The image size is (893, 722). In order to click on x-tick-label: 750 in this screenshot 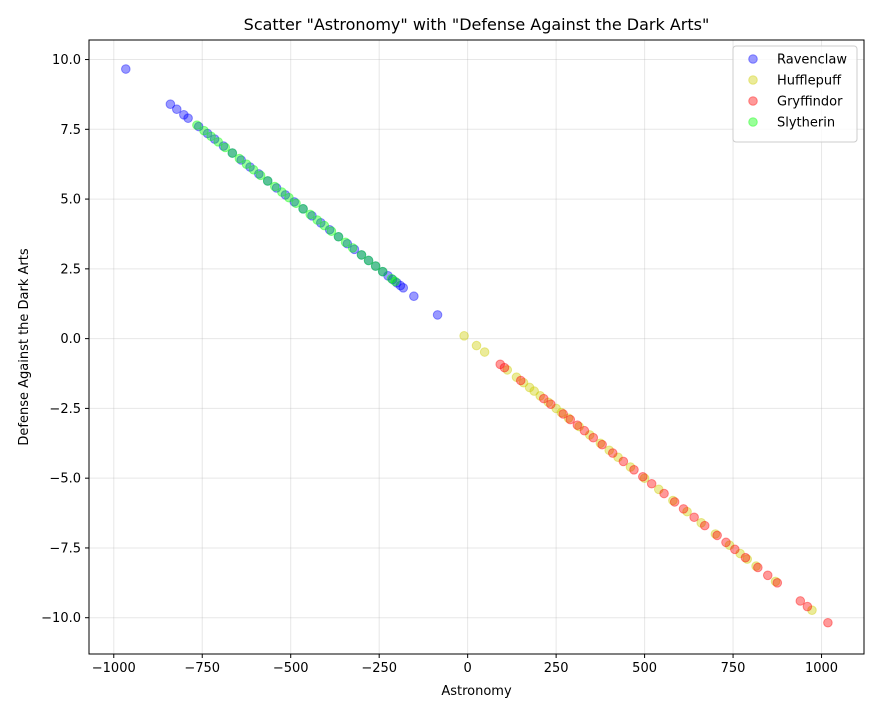, I will do `click(733, 668)`.